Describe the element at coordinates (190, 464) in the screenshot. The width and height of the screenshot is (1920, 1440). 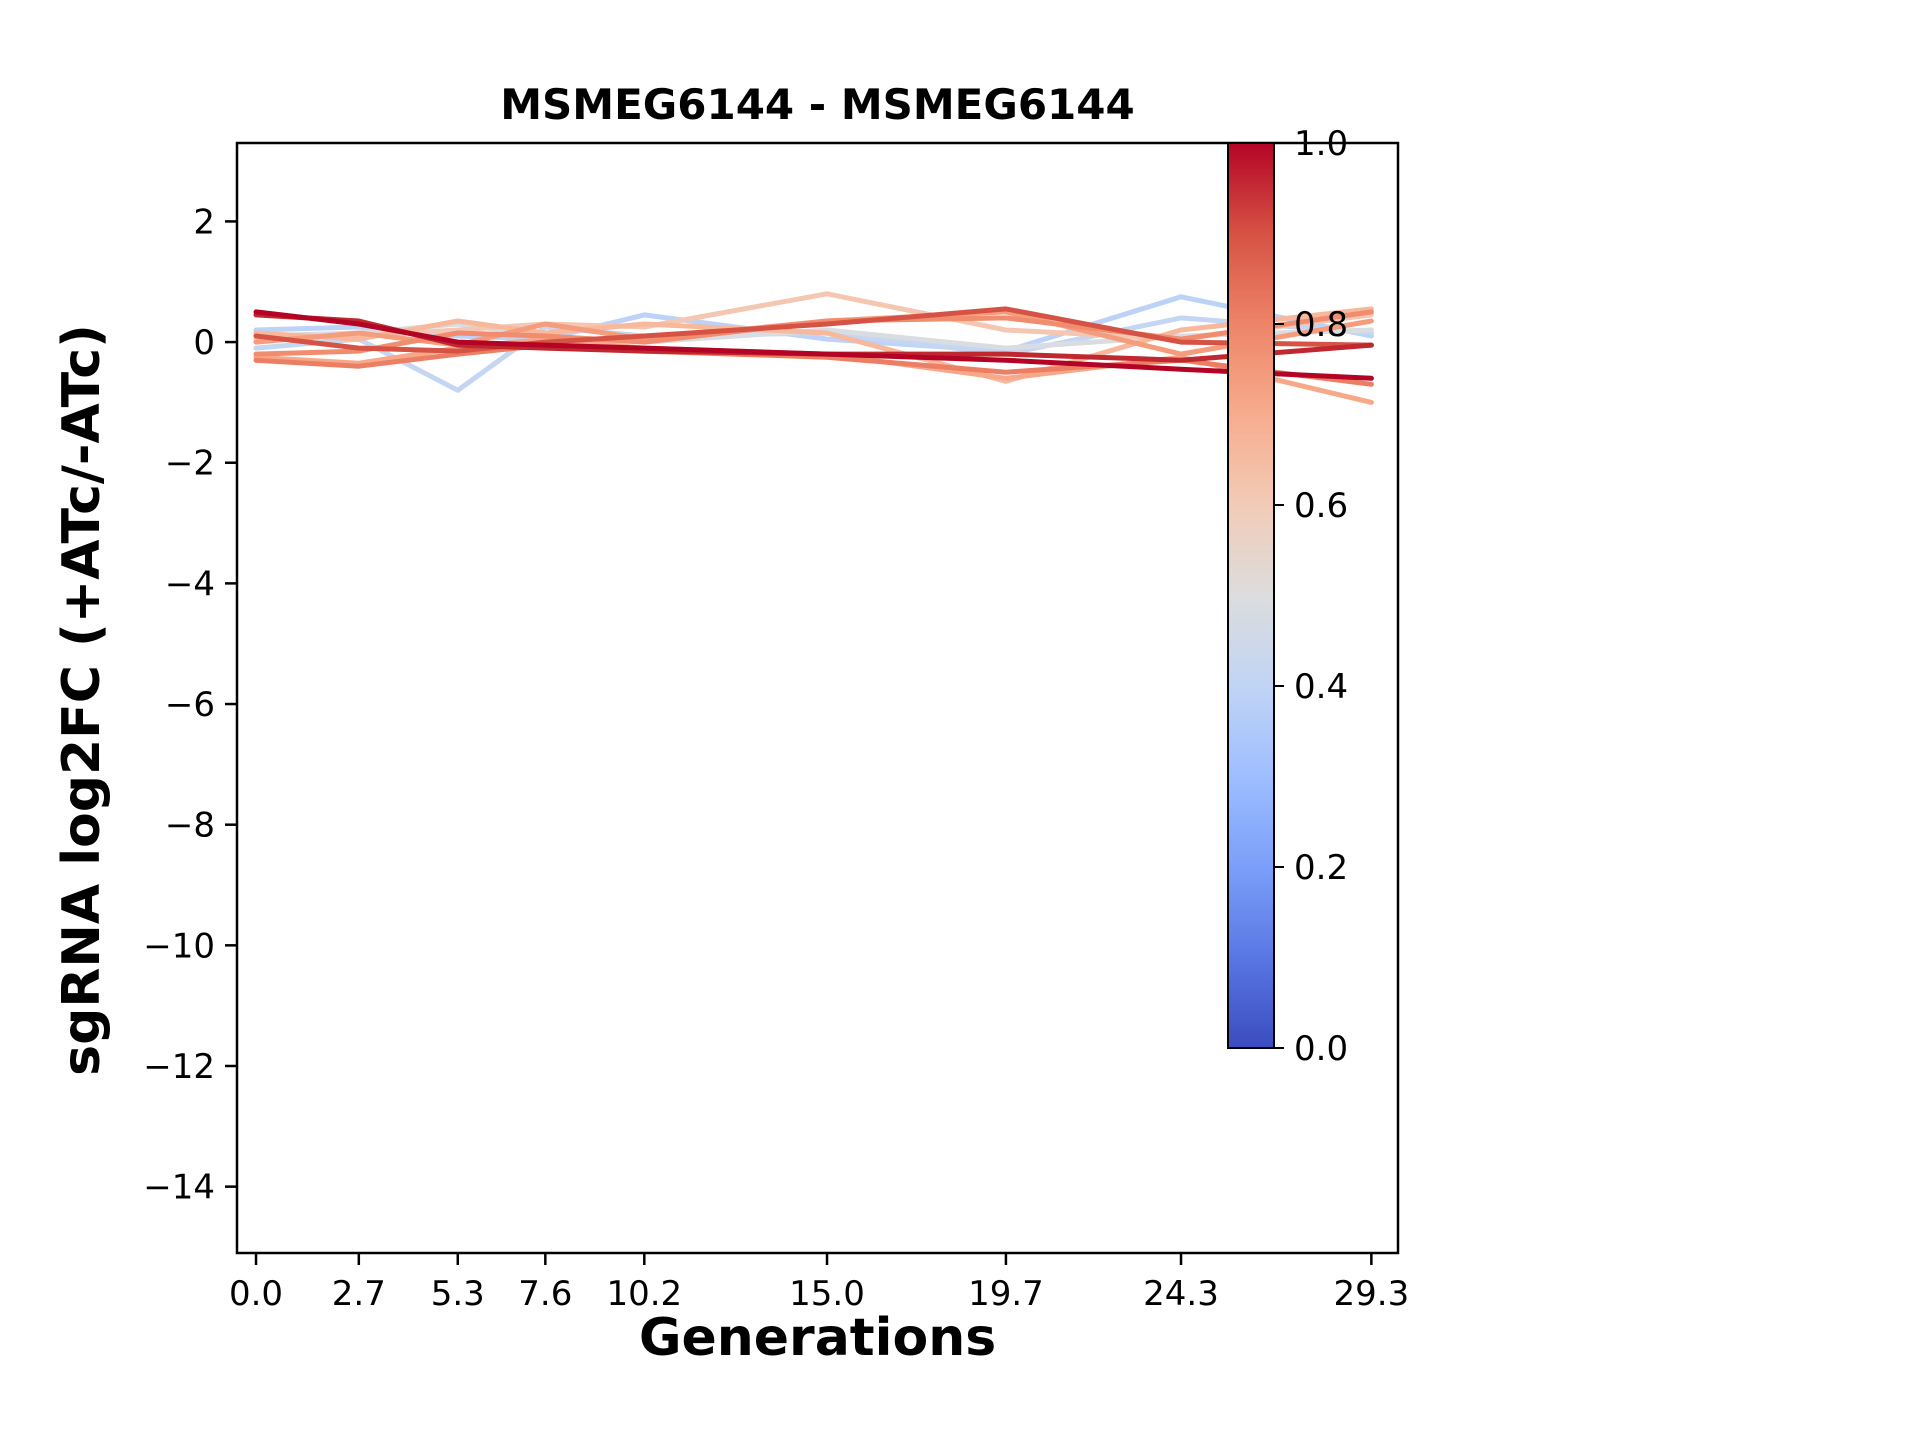
I see `y-tick-label: −2` at that location.